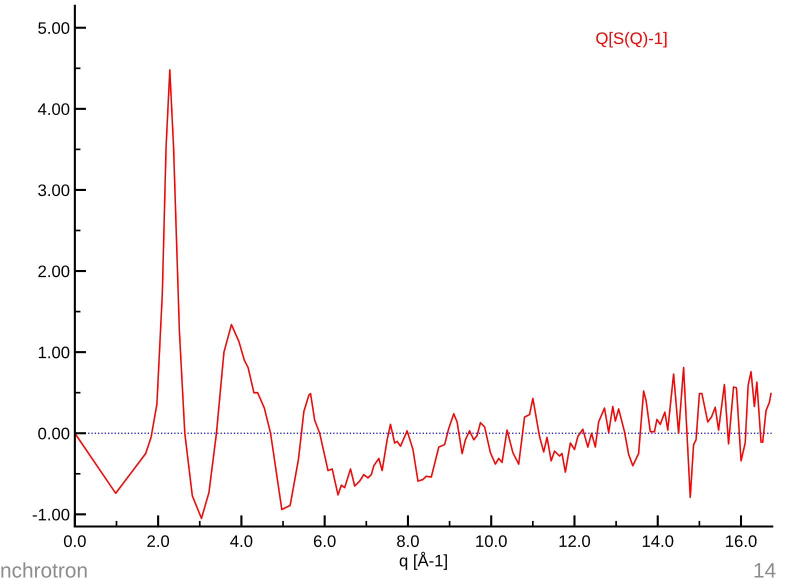 The height and width of the screenshot is (585, 788). I want to click on text: Q[S(Q)-1], so click(631, 40).